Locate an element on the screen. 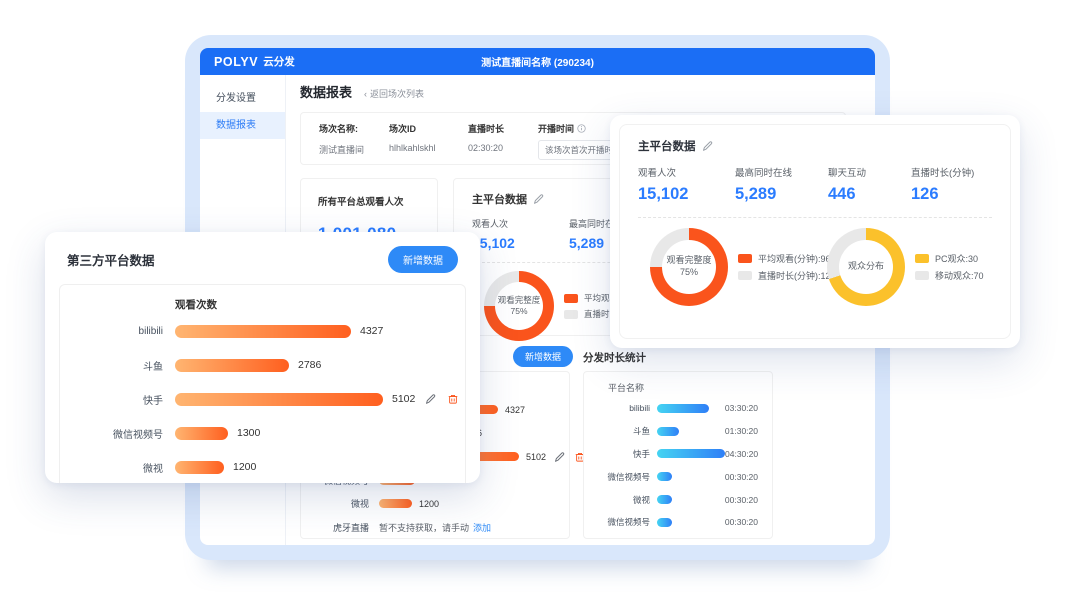 The width and height of the screenshot is (1080, 599). bar-value: 4327 is located at coordinates (372, 331).